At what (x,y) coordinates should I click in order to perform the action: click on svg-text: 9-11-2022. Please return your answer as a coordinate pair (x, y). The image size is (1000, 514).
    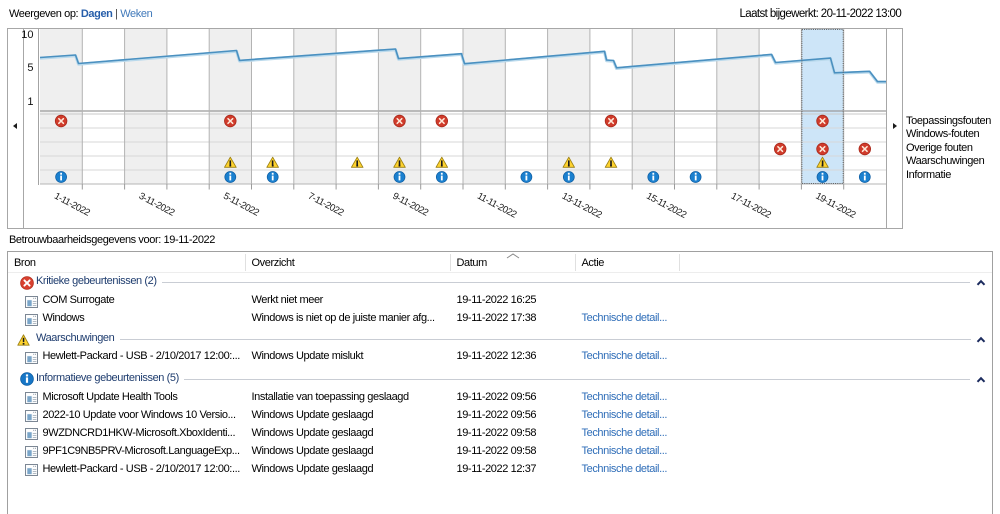
    Looking at the image, I should click on (409, 205).